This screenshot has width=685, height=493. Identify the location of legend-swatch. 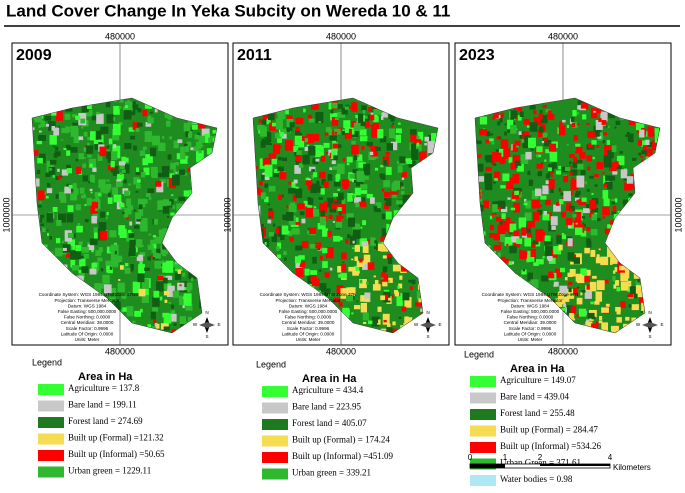
(483, 447).